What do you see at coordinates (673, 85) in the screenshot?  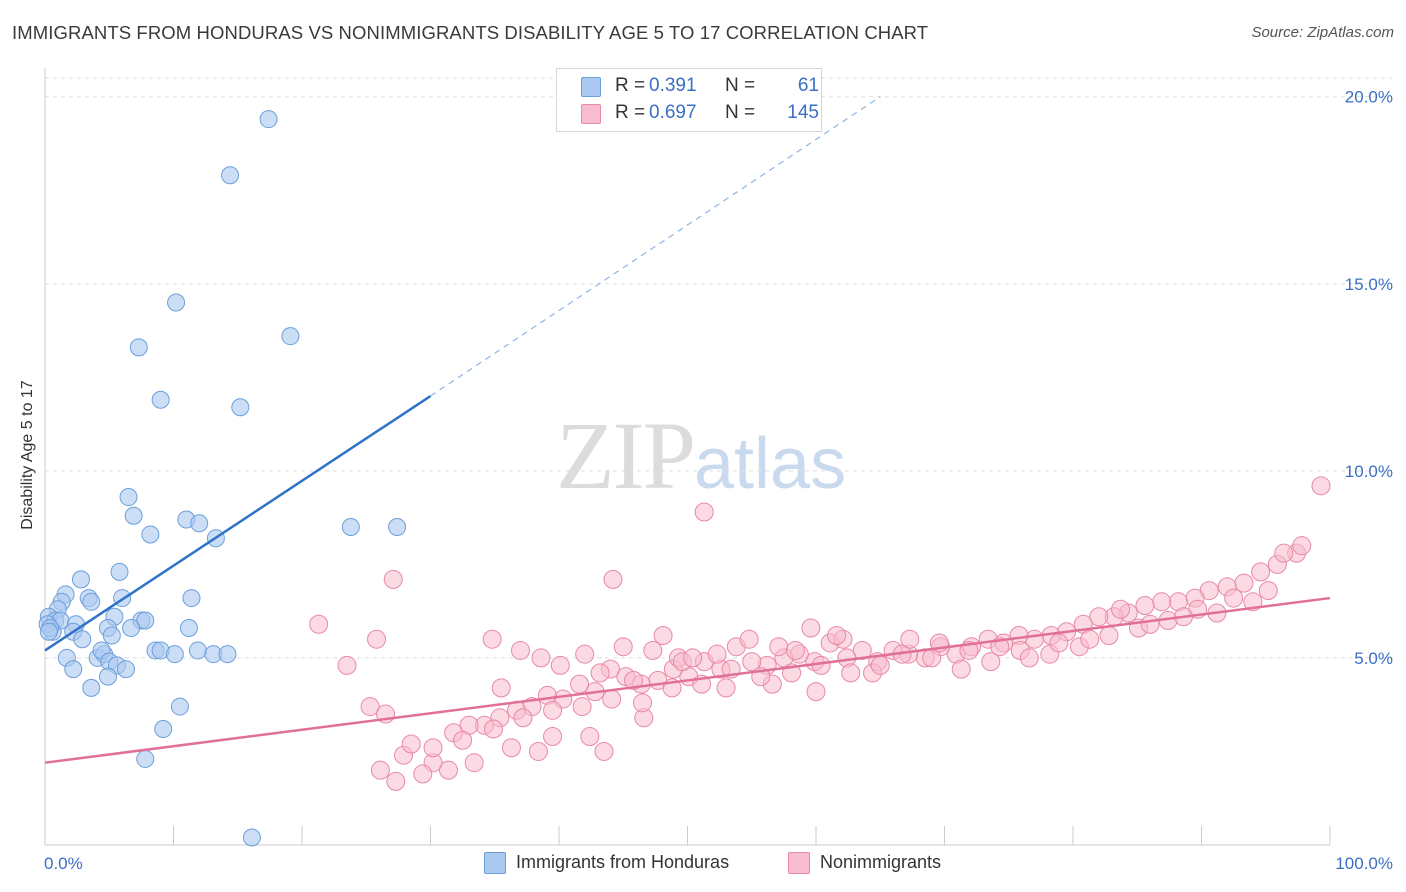 I see `legend-r-value: 0.391` at bounding box center [673, 85].